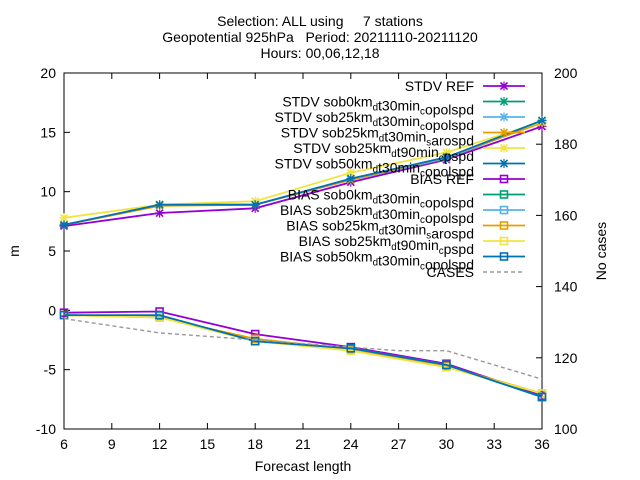 Image resolution: width=640 pixels, height=480 pixels. I want to click on legend-label: STDV sob25kmdt30minsarospd, so click(377, 137).